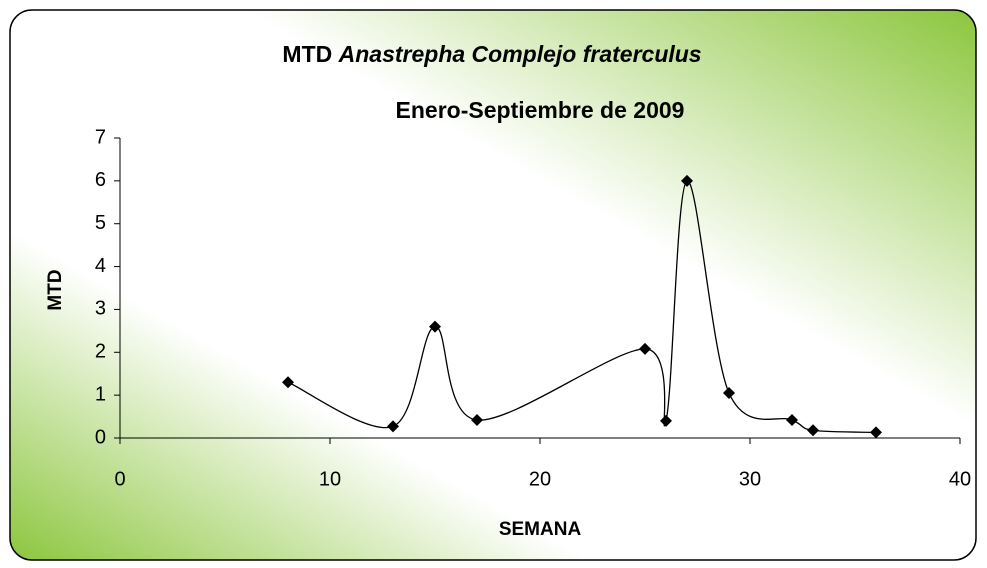  Describe the element at coordinates (540, 479) in the screenshot. I see `x-tick-label: 20` at that location.